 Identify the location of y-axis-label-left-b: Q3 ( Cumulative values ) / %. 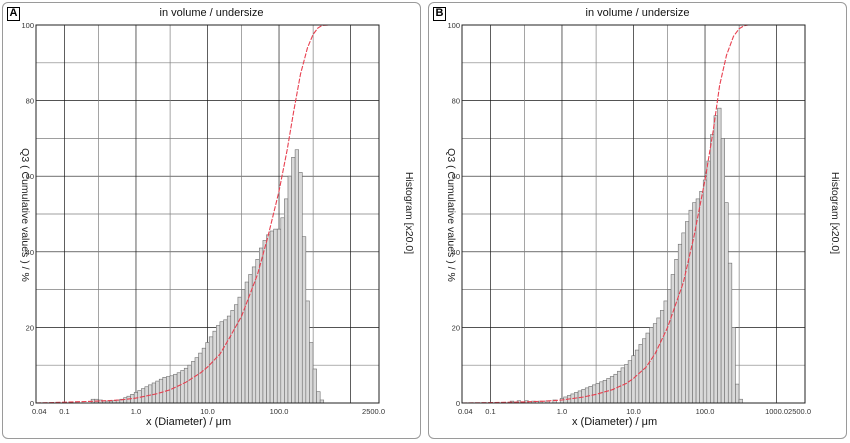
(451, 215).